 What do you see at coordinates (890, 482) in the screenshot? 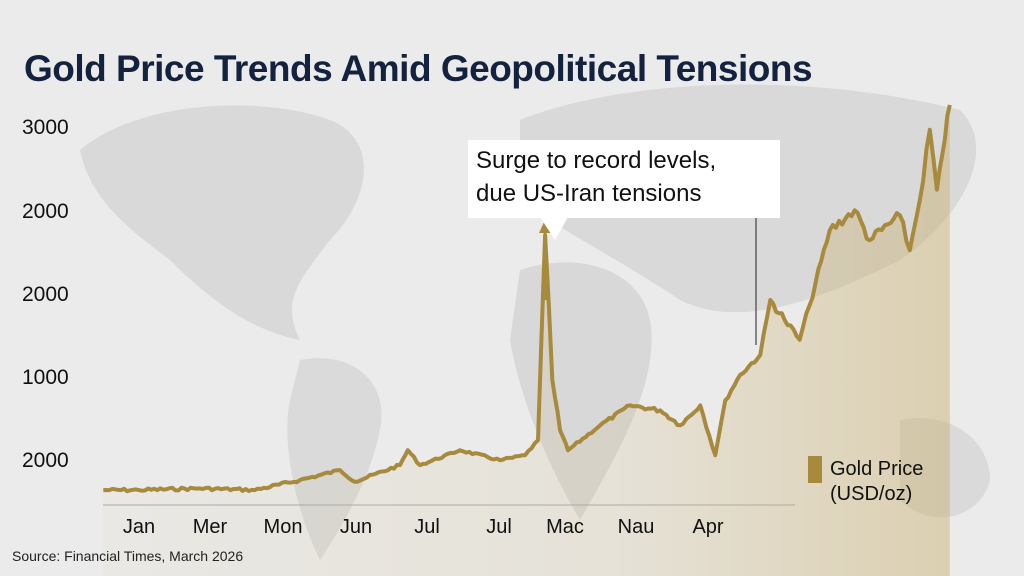
I see `legend-label: Gold Price (USD/oz)` at bounding box center [890, 482].